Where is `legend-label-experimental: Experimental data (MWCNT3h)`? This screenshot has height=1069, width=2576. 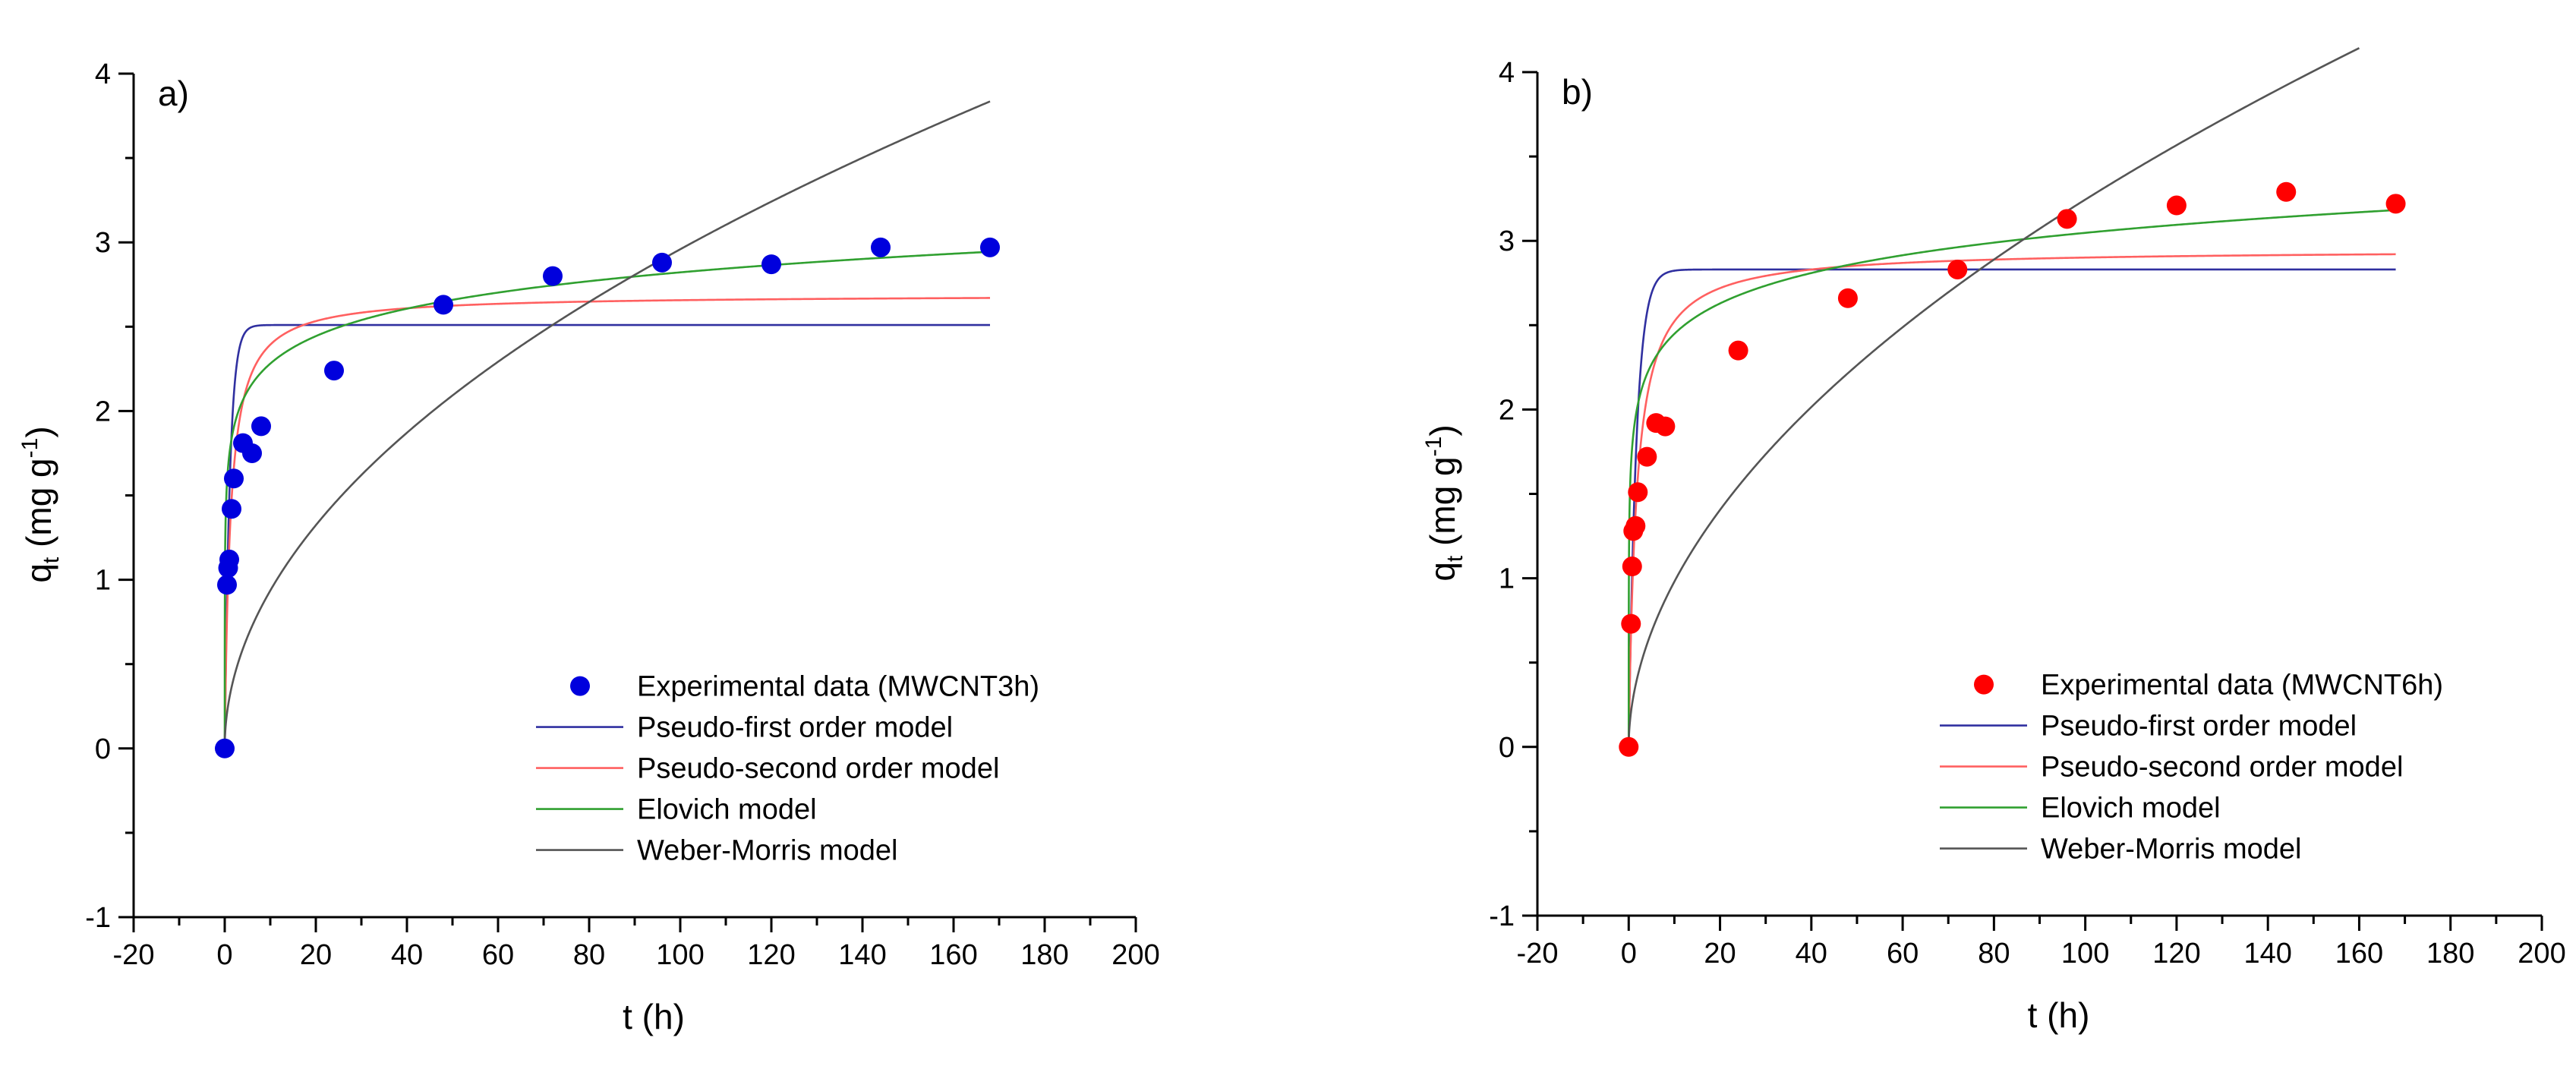 legend-label-experimental: Experimental data (MWCNT3h) is located at coordinates (838, 687).